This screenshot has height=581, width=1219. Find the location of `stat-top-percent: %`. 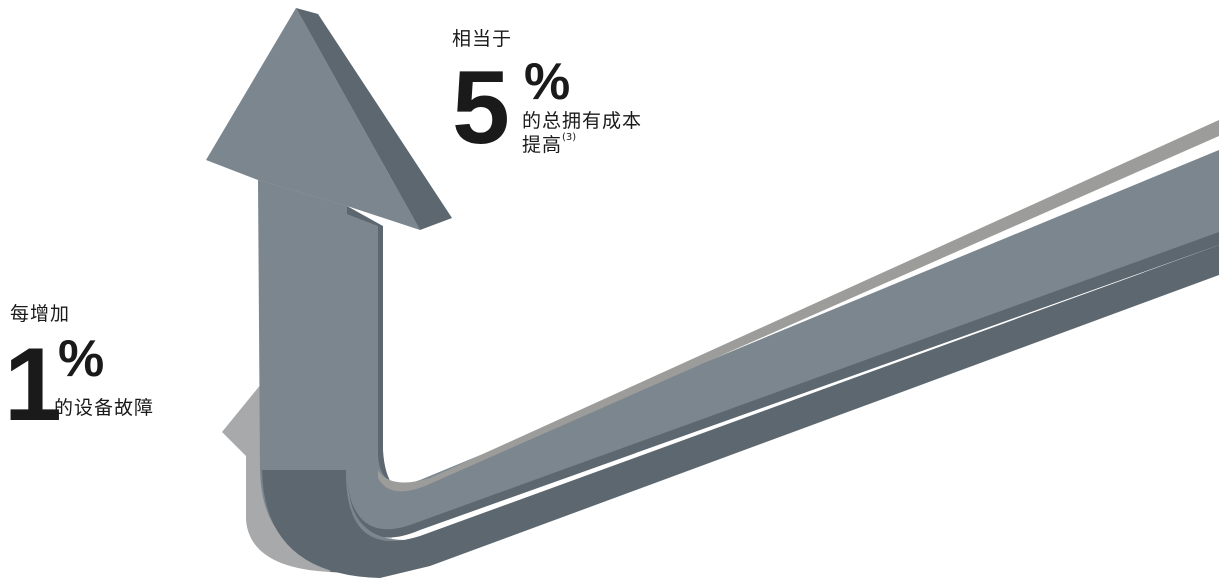

stat-top-percent: % is located at coordinates (547, 82).